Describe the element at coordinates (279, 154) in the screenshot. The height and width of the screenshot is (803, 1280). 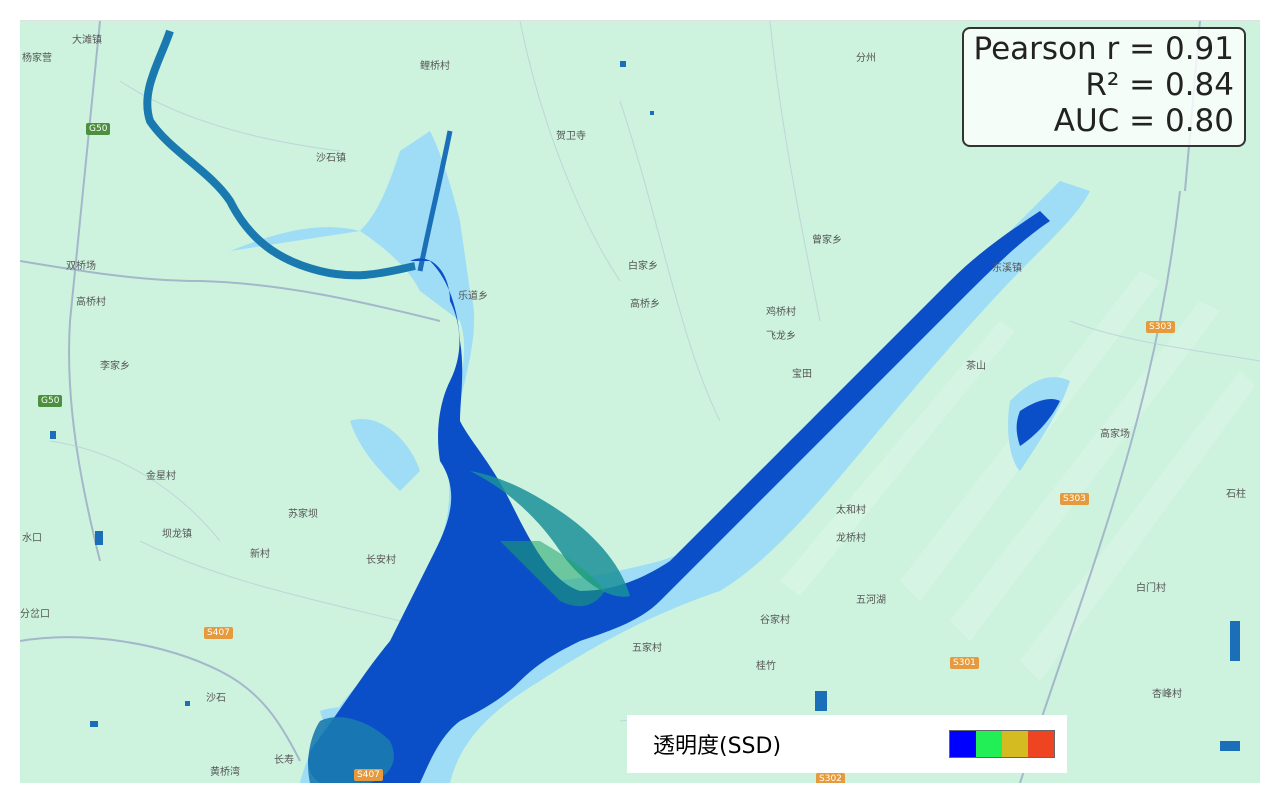
I see `river-upper-channel` at that location.